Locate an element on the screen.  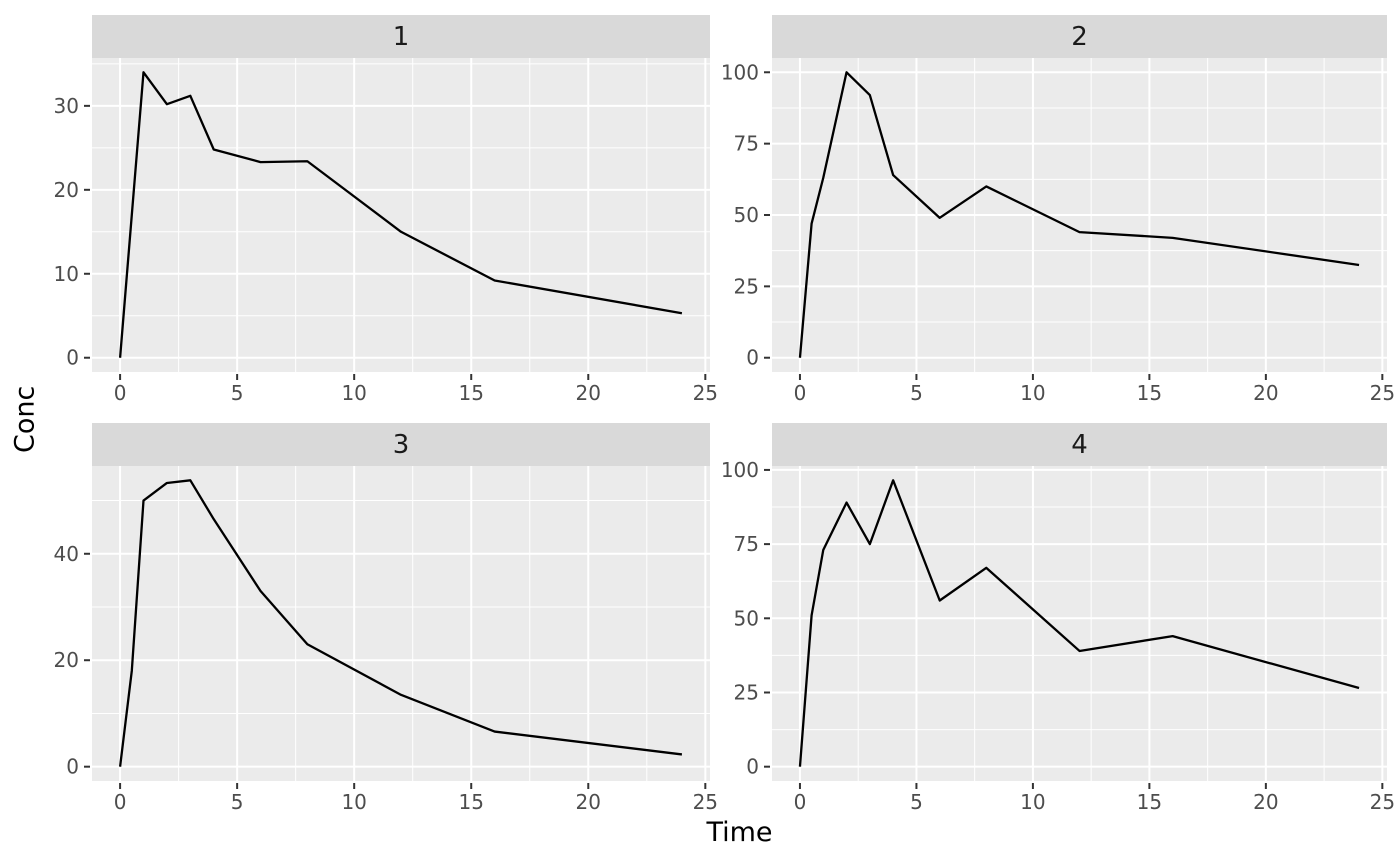
facet-strip-2: 2 is located at coordinates (1079, 36).